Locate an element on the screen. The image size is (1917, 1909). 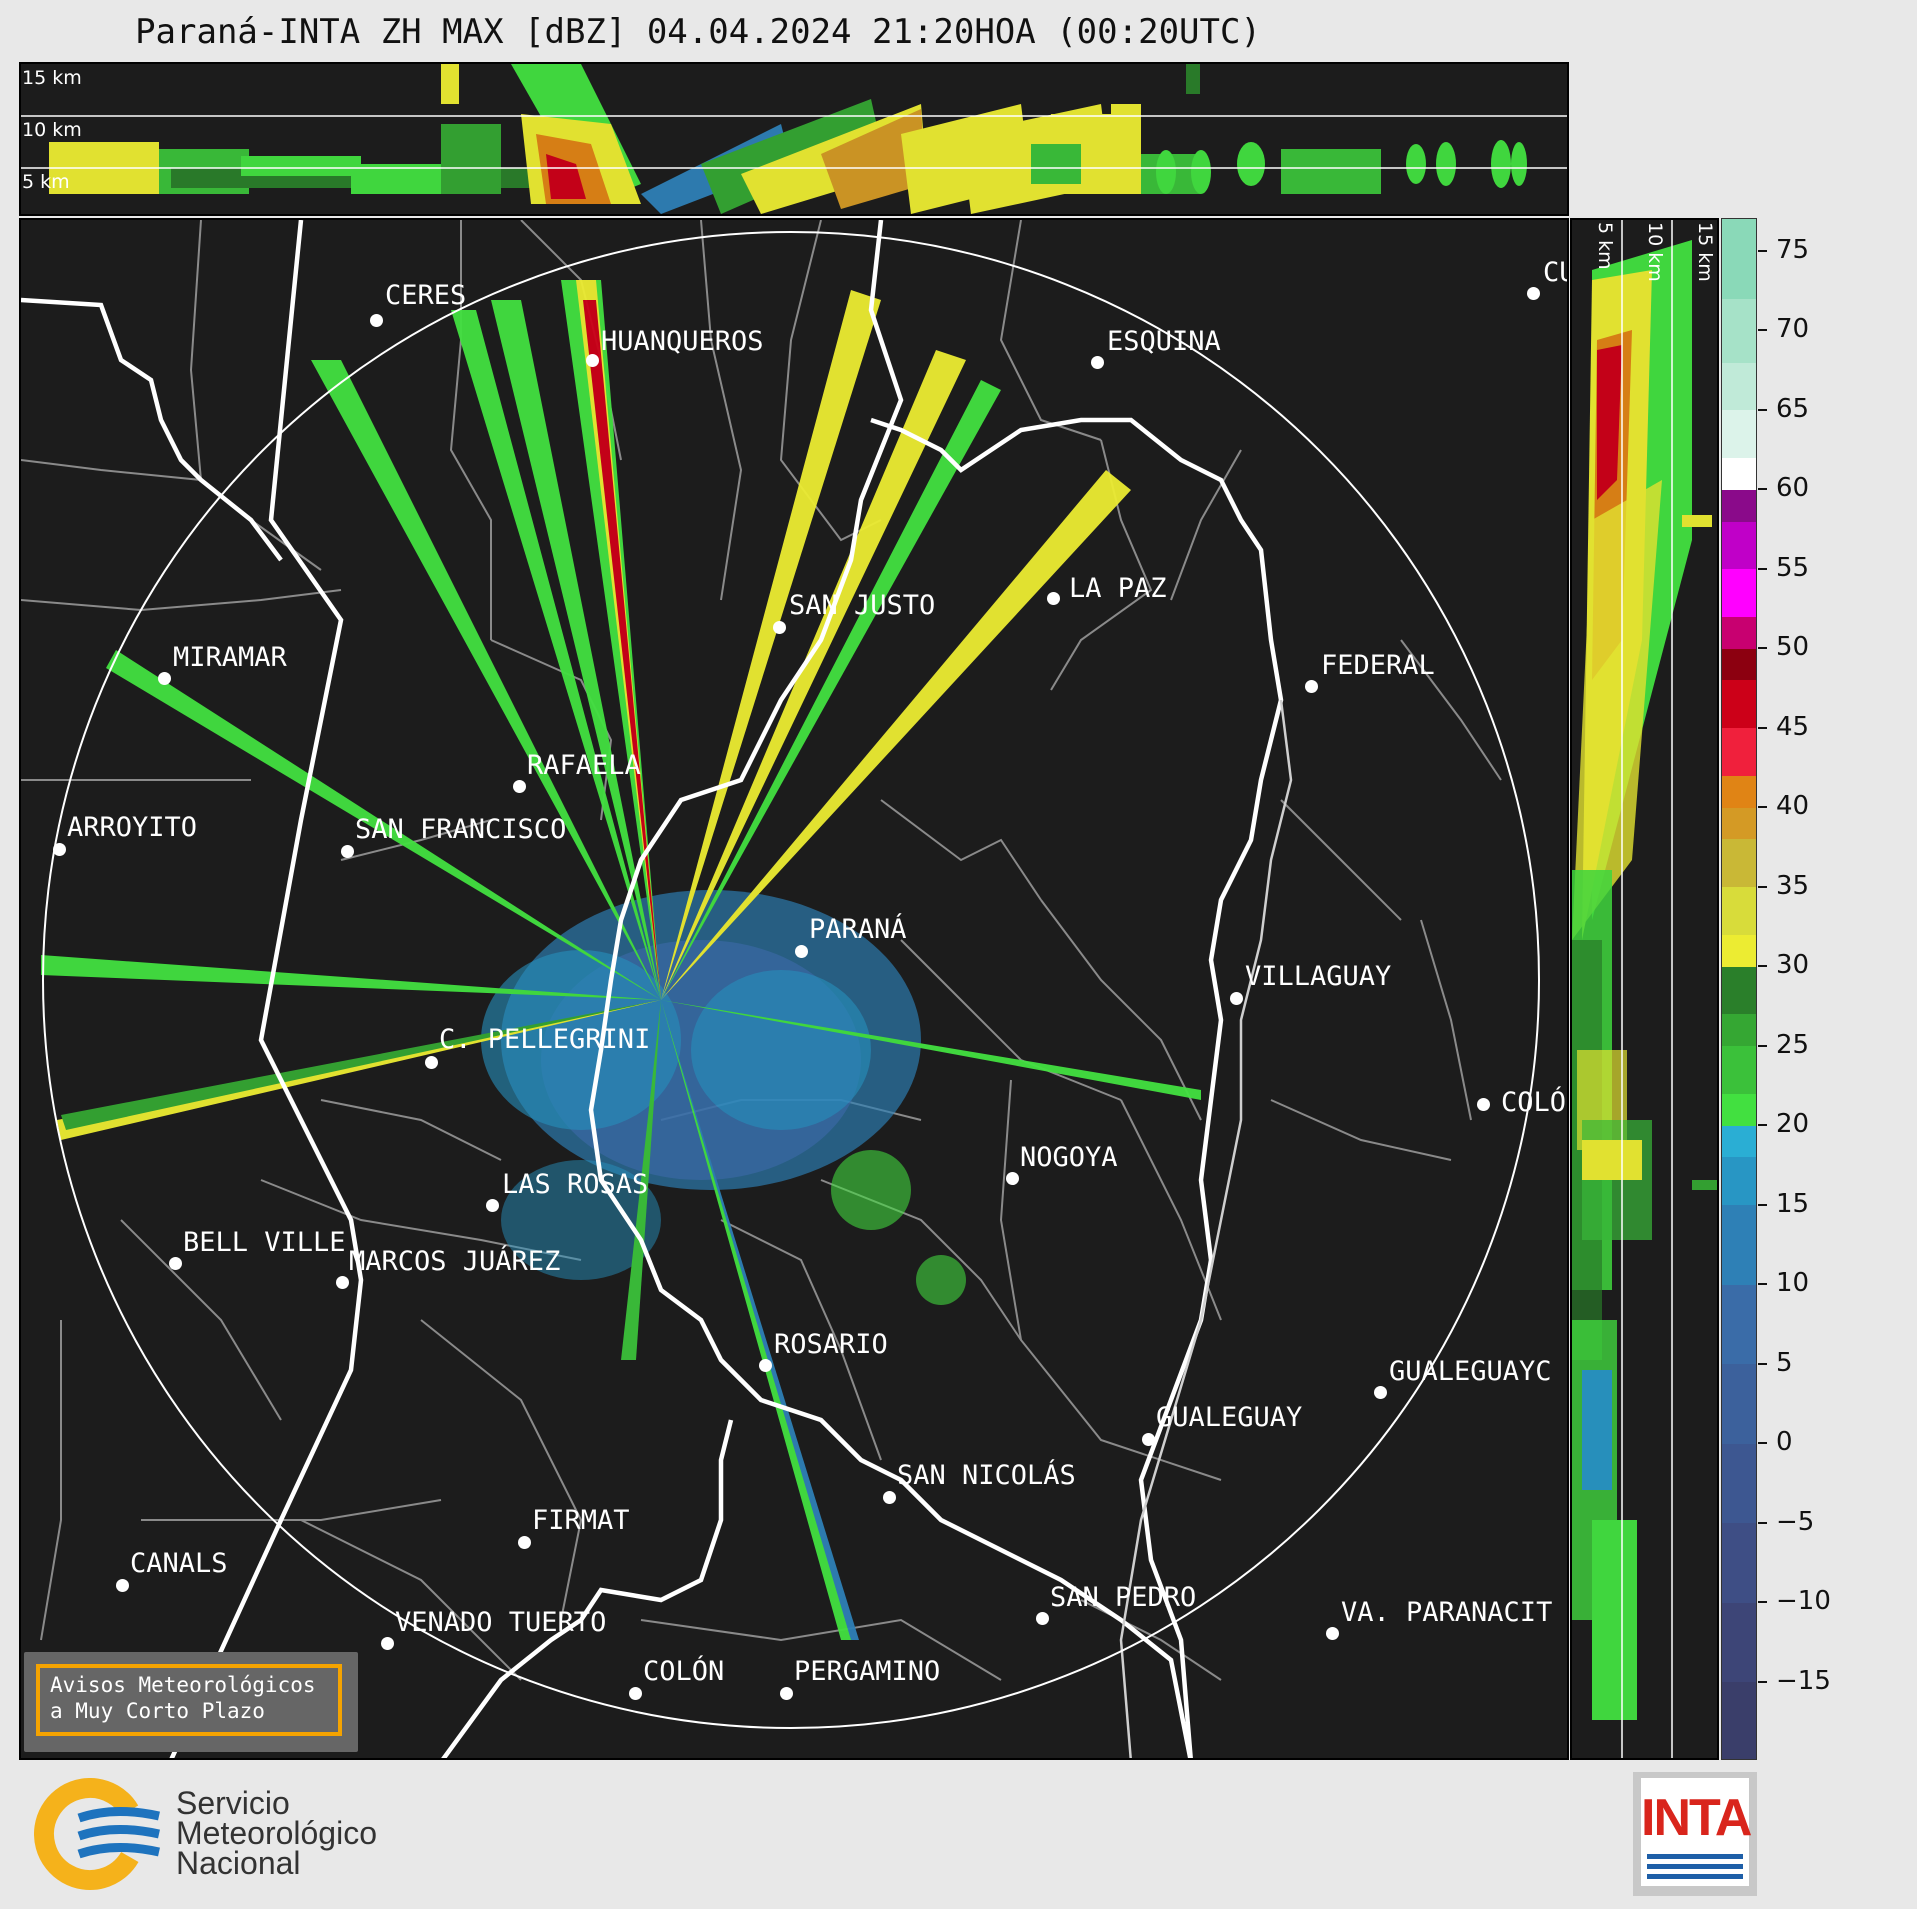
warning-box: Avisos Meteorológicos a Muy Corto Plazo is located at coordinates (189, 1700).